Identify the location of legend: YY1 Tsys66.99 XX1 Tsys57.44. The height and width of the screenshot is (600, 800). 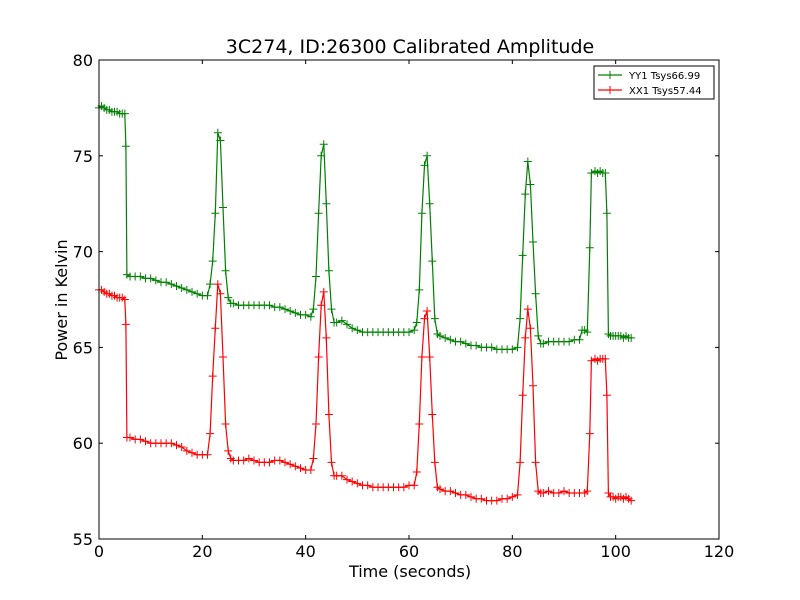
(654, 82).